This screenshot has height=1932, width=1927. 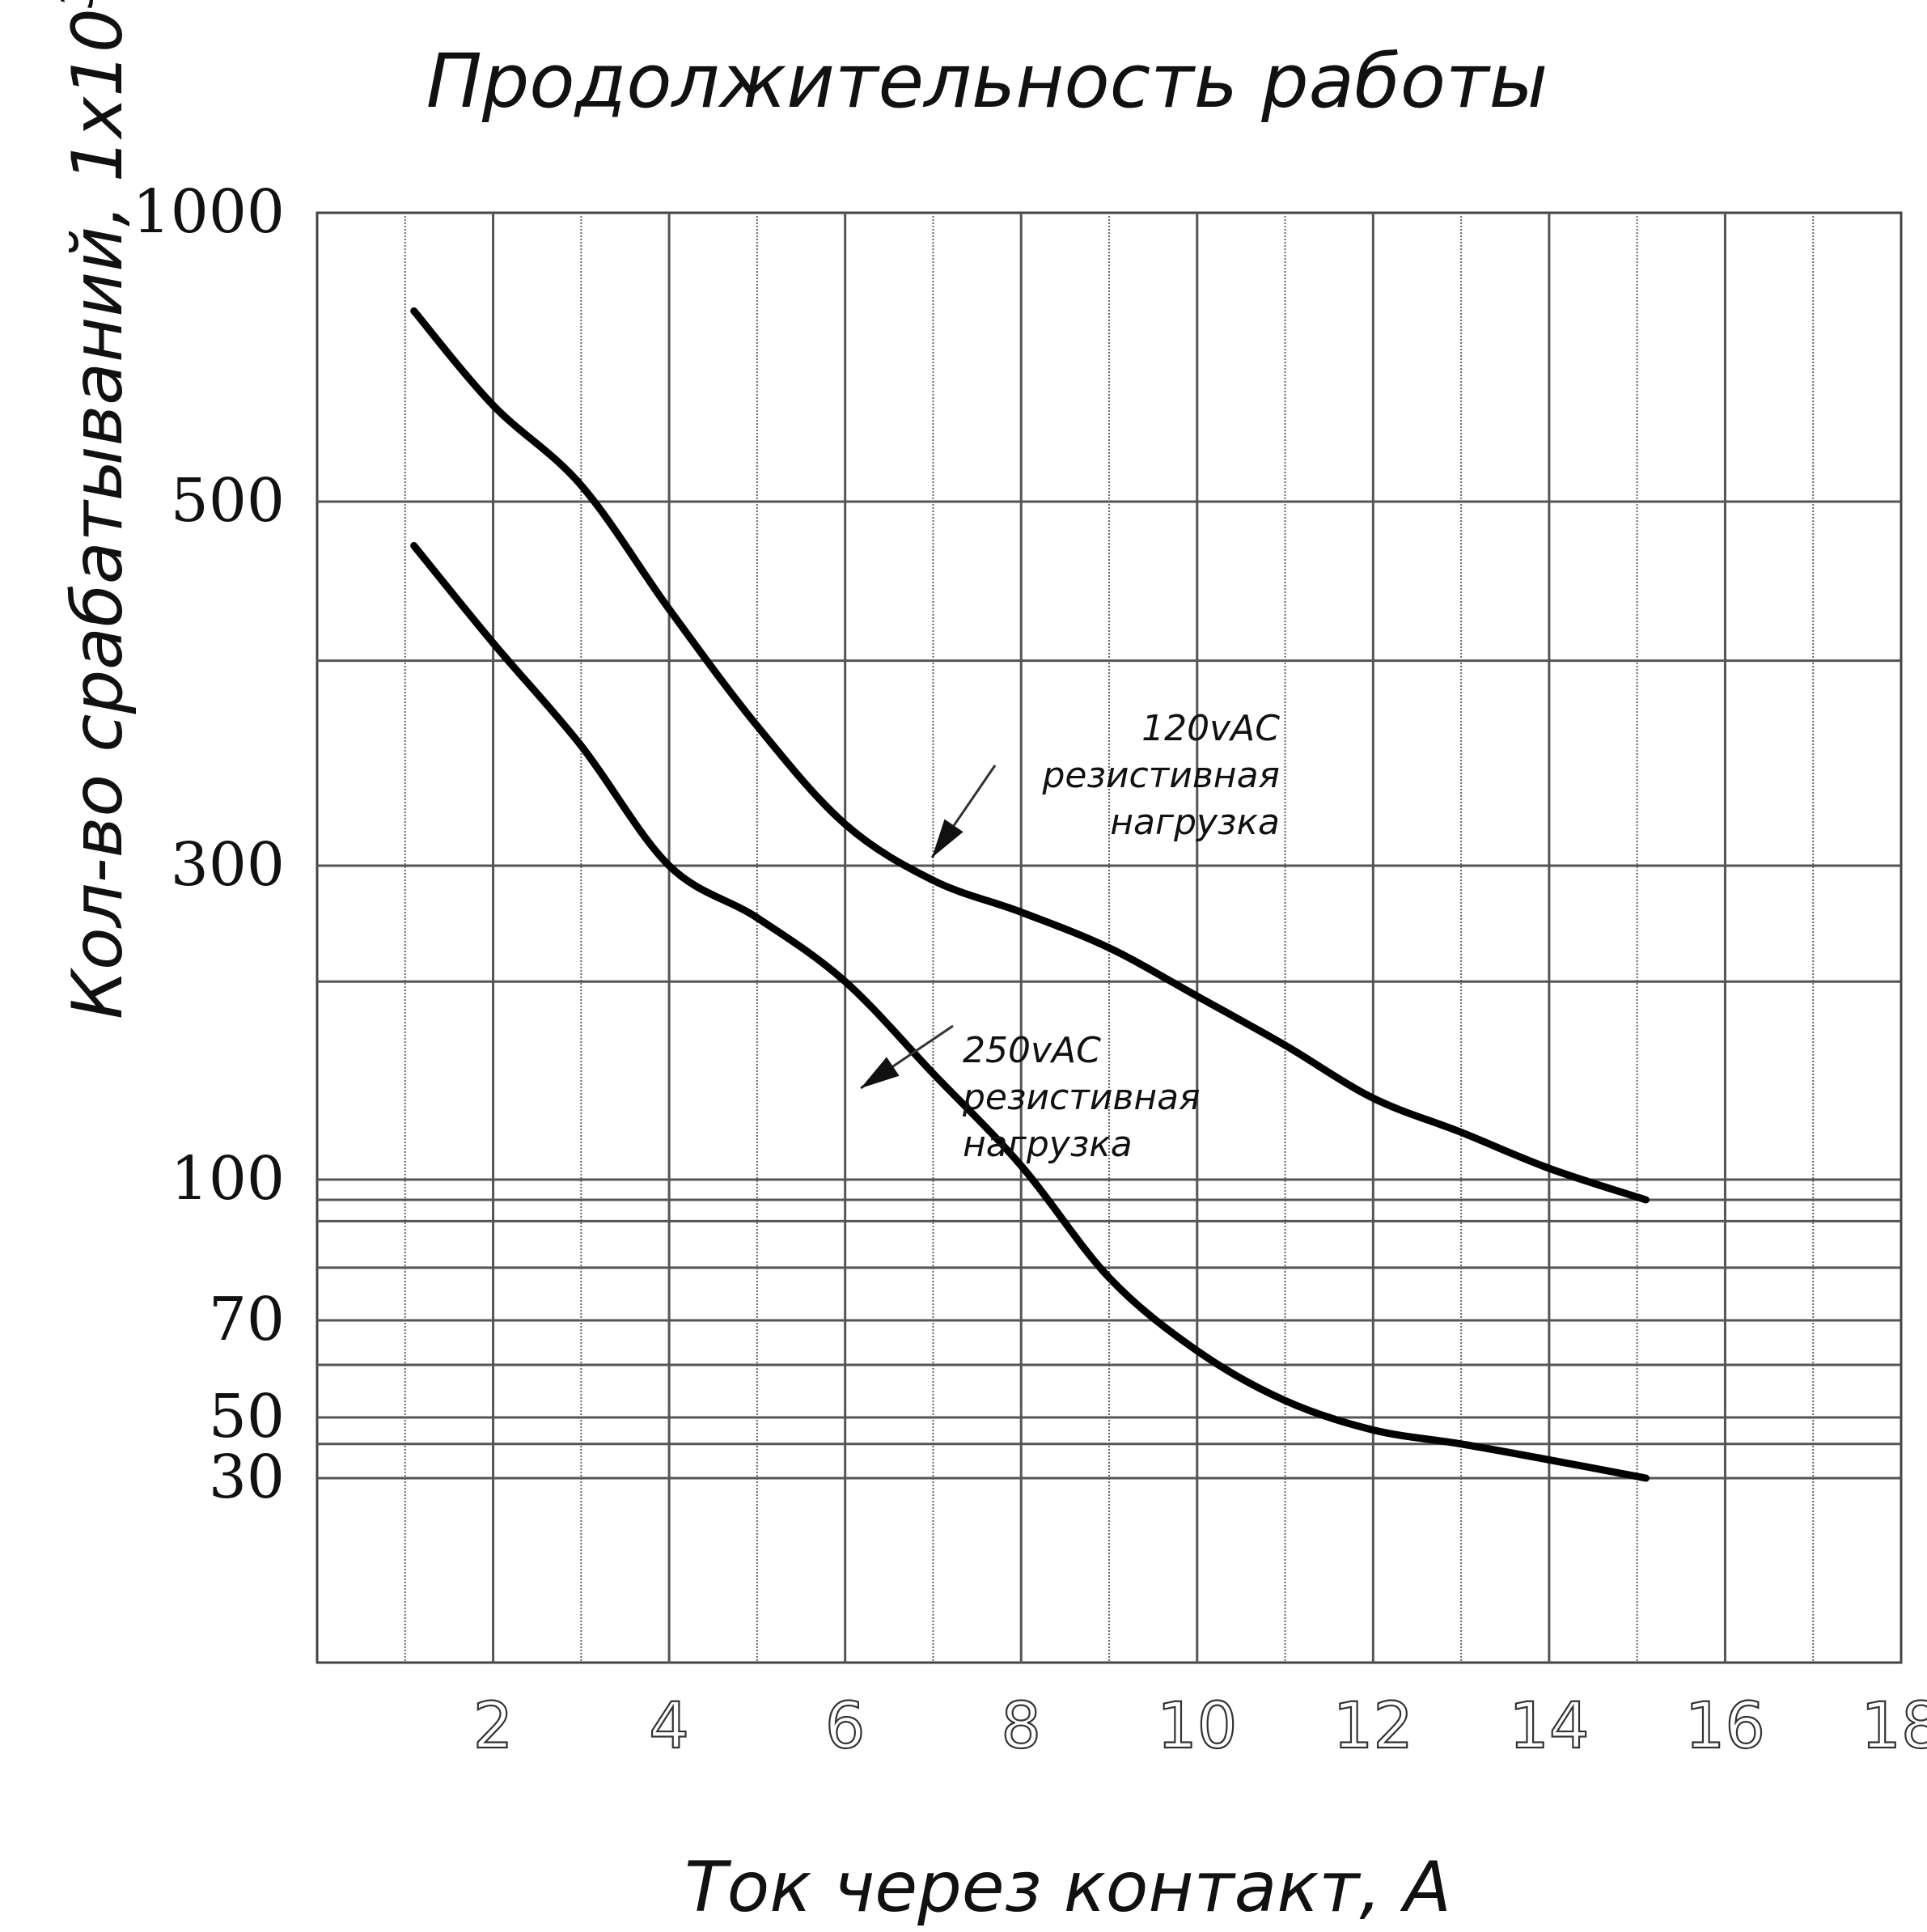 What do you see at coordinates (1373, 1726) in the screenshot?
I see `x-tick-label: 12` at bounding box center [1373, 1726].